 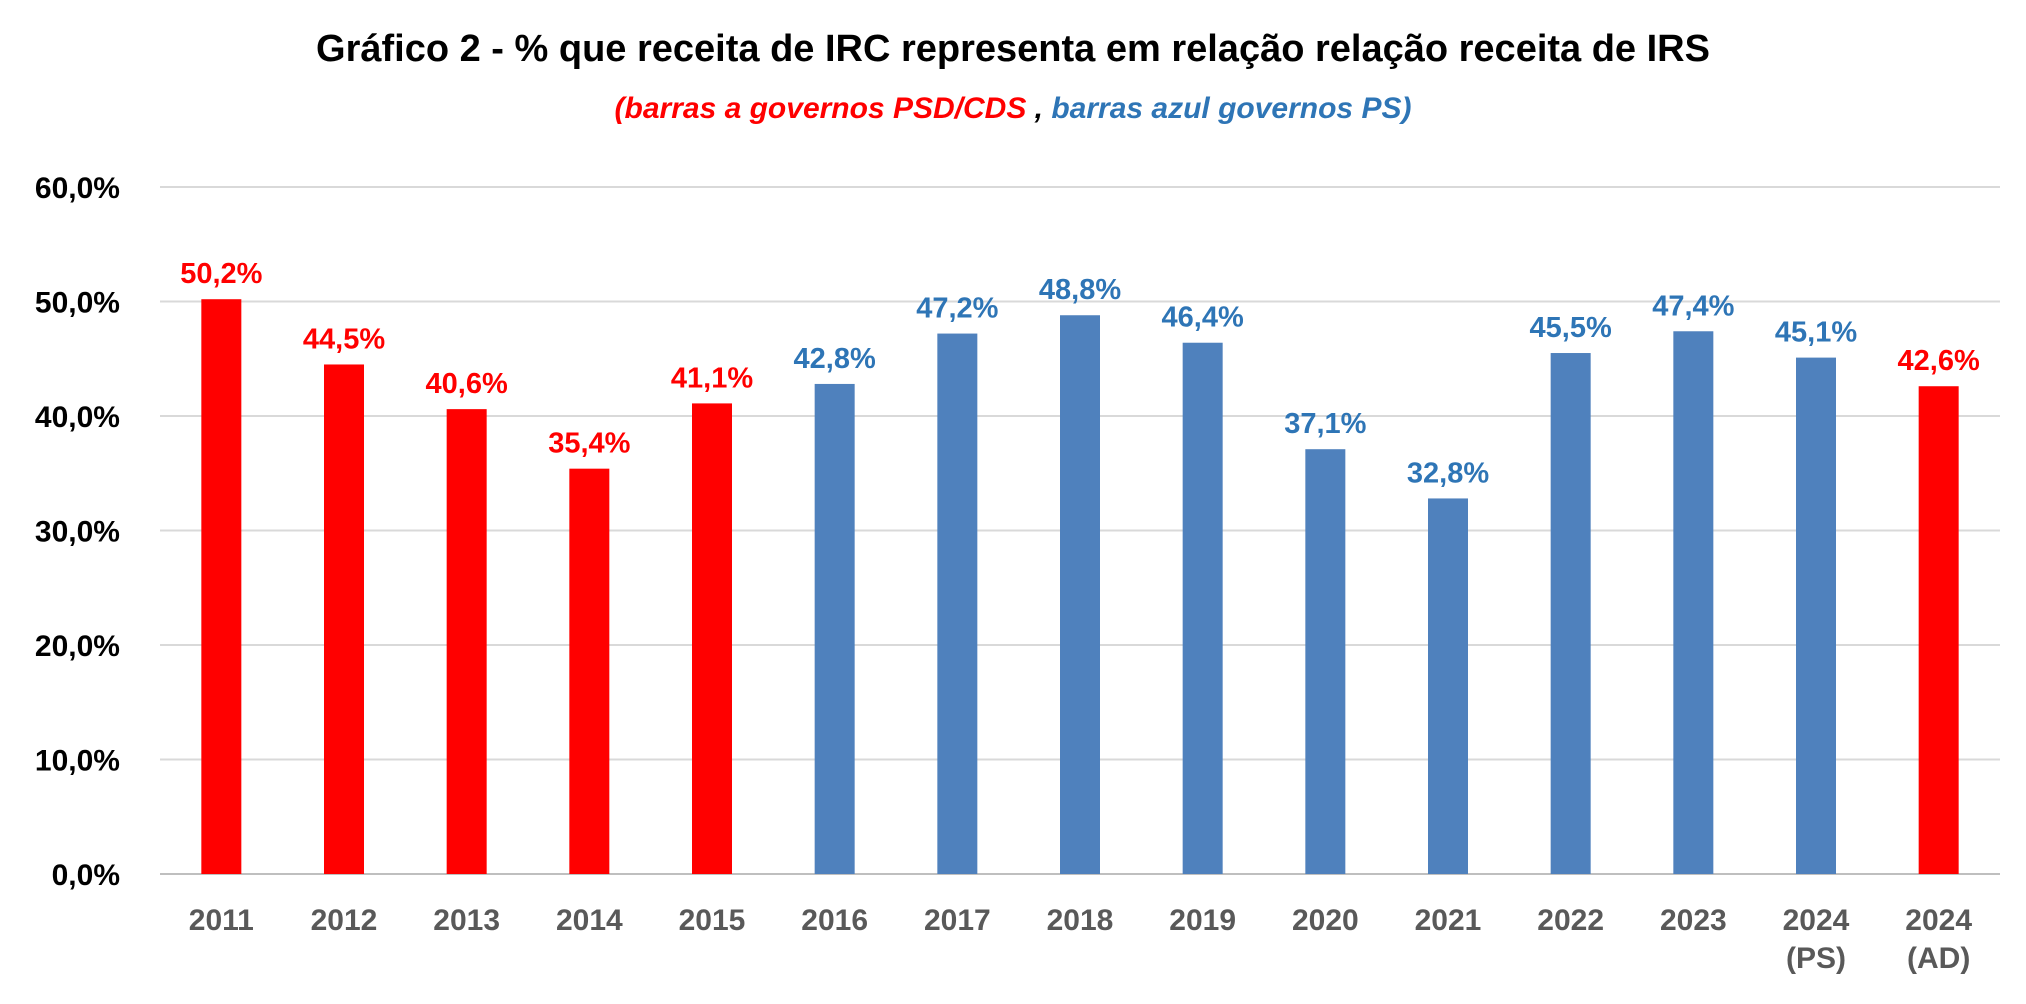 What do you see at coordinates (1325, 920) in the screenshot?
I see `x-tick-label: 2020` at bounding box center [1325, 920].